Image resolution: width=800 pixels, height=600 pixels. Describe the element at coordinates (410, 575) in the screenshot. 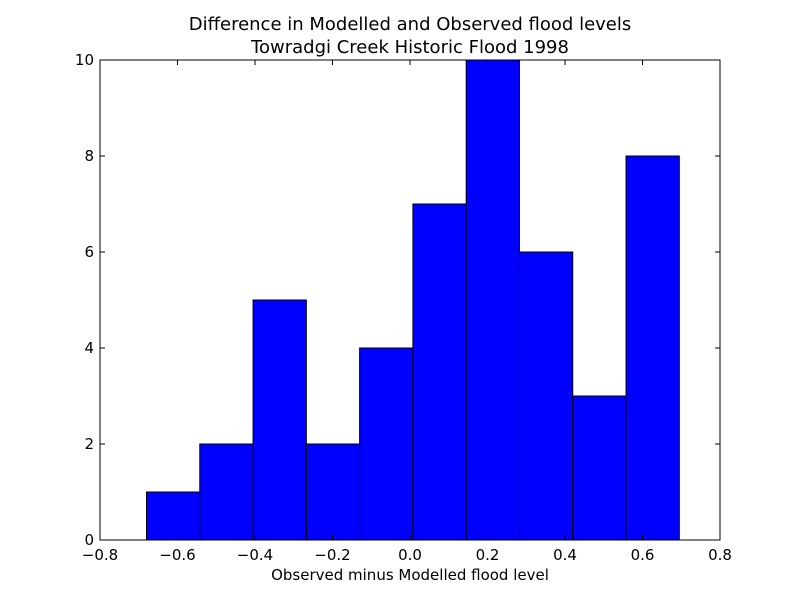

I see `x-axis-label: Observed minus Modelled flood level` at that location.